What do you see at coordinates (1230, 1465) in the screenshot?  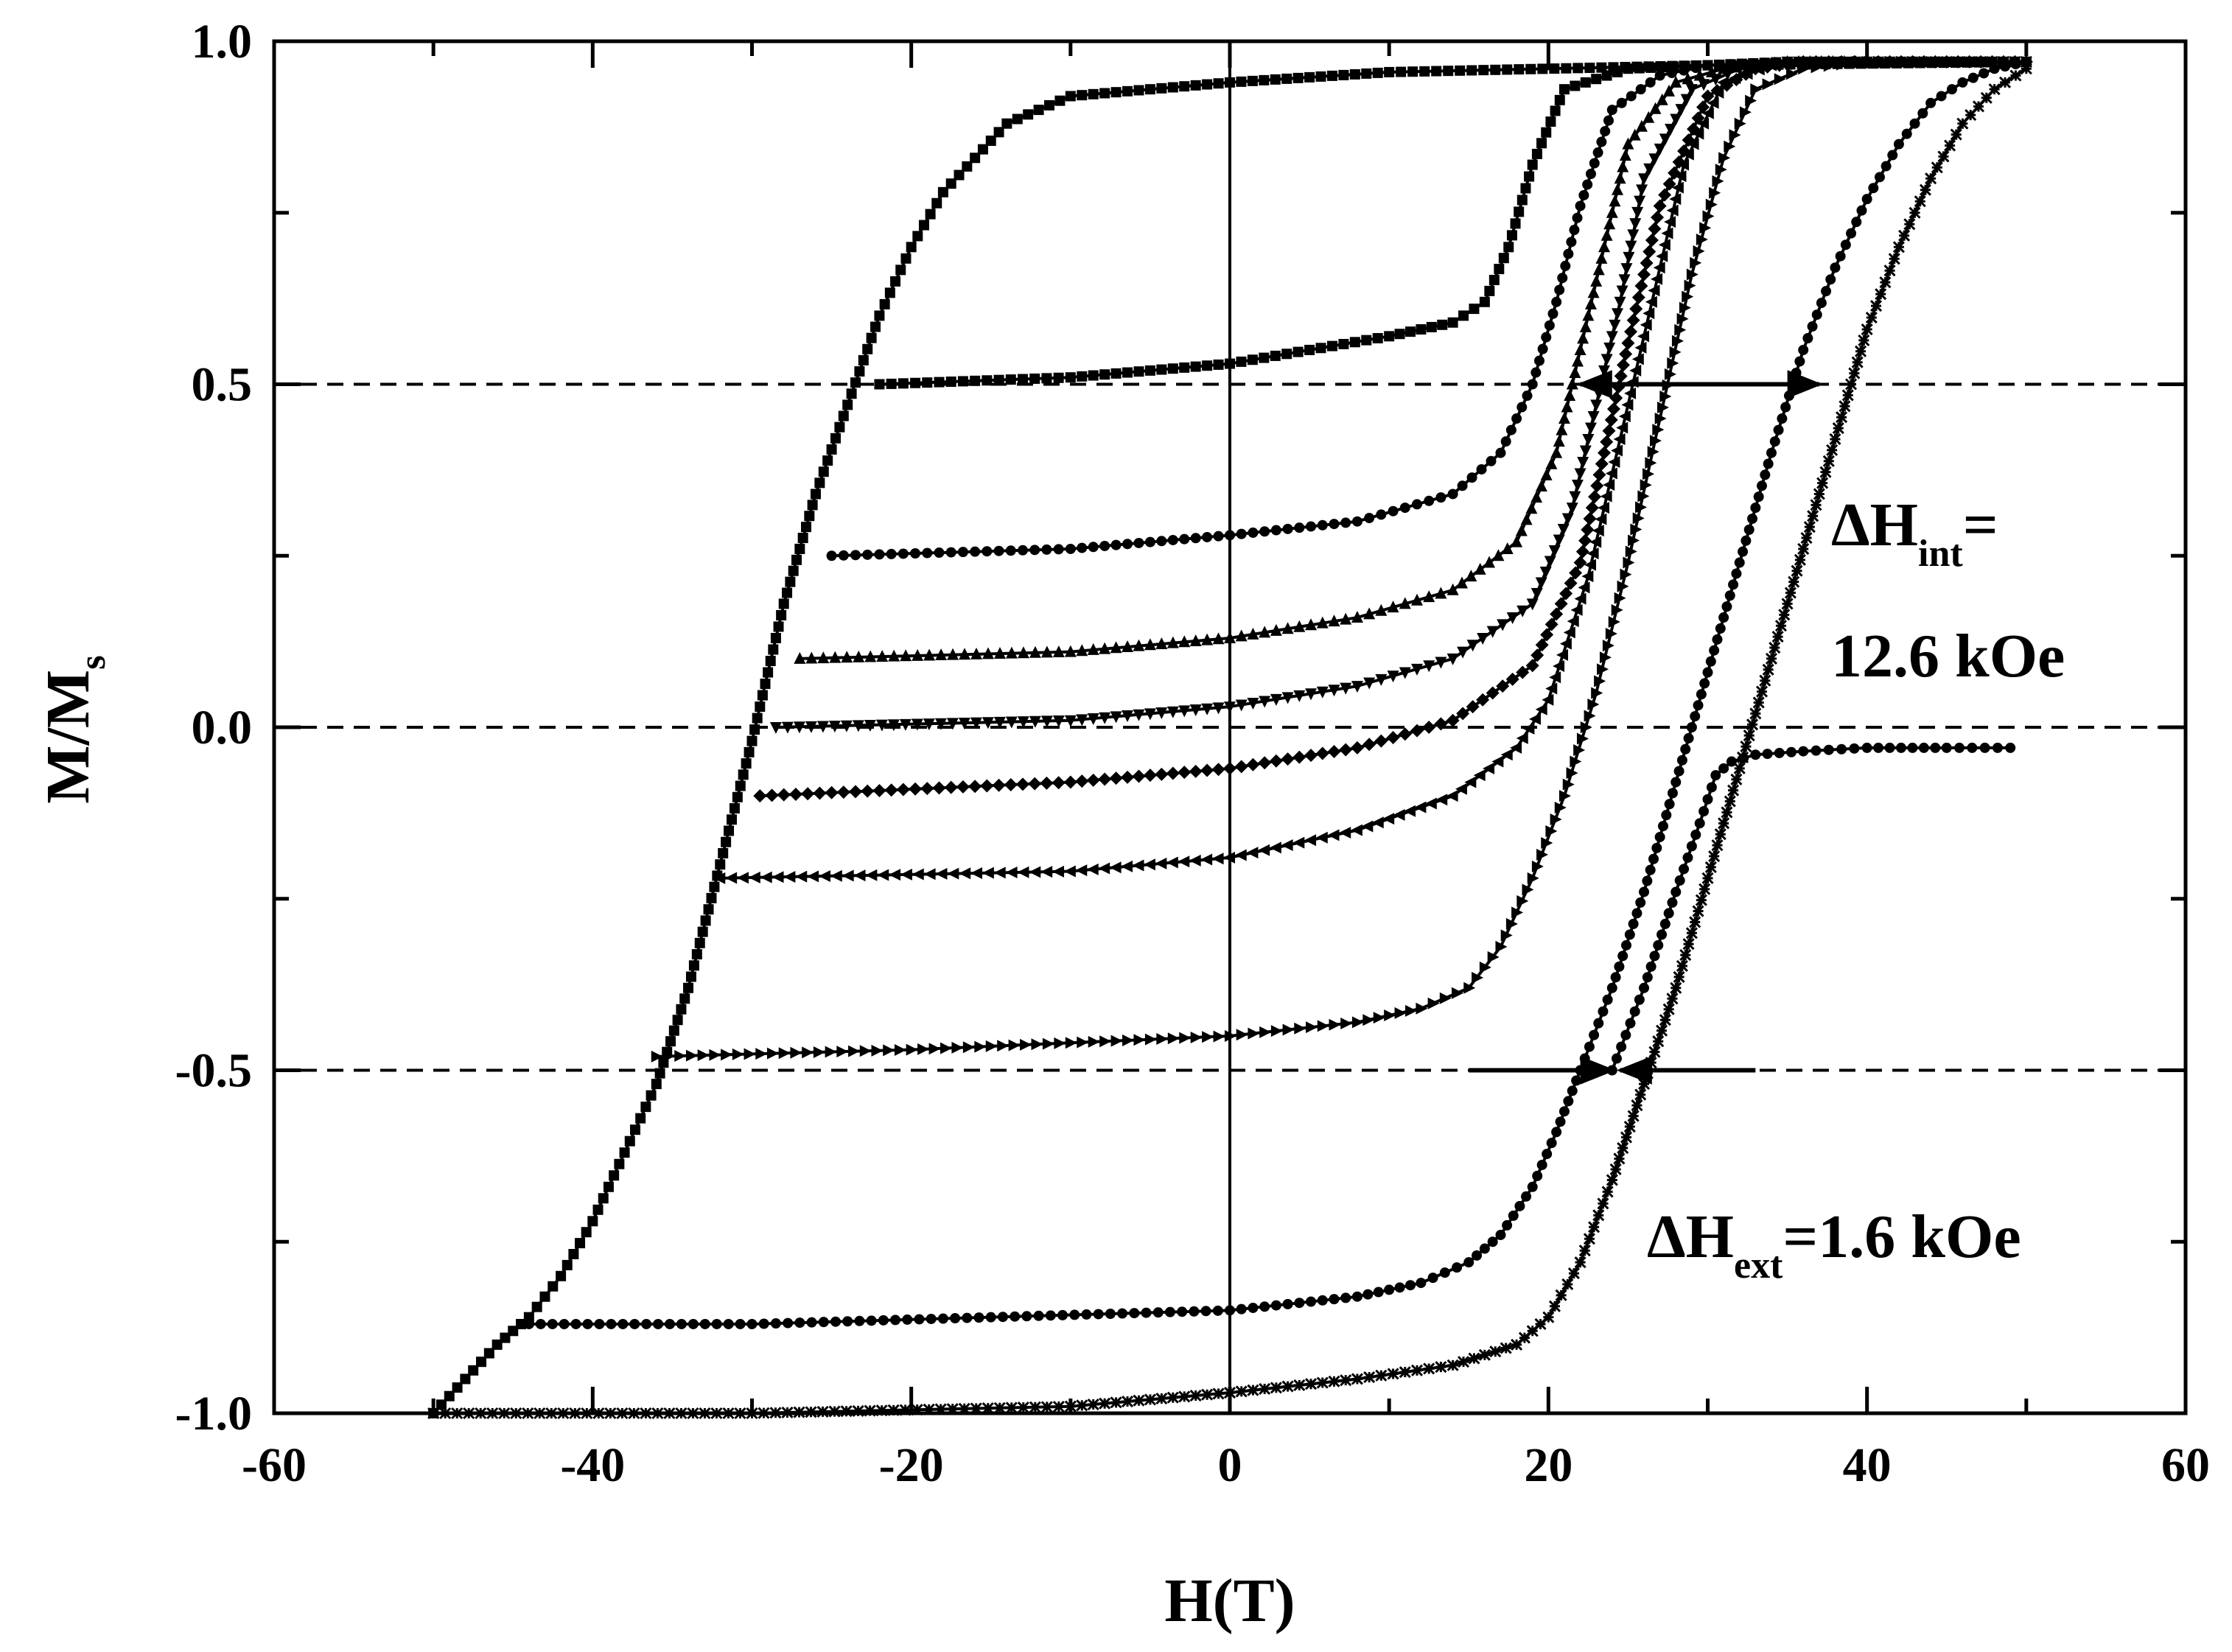 I see `x-tick-label: 0` at bounding box center [1230, 1465].